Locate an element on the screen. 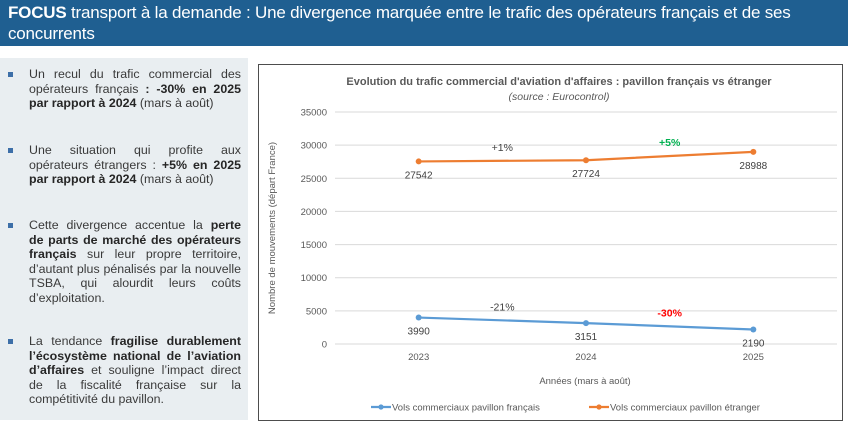 This screenshot has height=427, width=860. data-label: 3151 is located at coordinates (586, 337).